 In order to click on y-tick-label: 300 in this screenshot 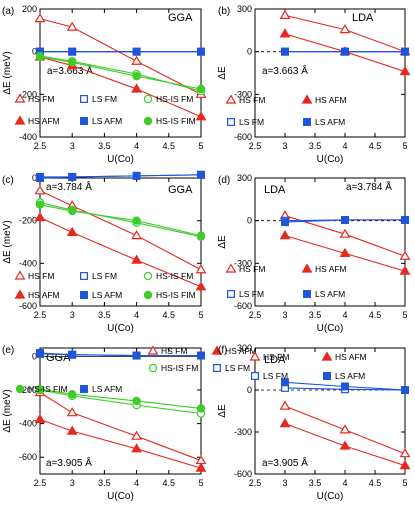, I will do `click(244, 9)`.